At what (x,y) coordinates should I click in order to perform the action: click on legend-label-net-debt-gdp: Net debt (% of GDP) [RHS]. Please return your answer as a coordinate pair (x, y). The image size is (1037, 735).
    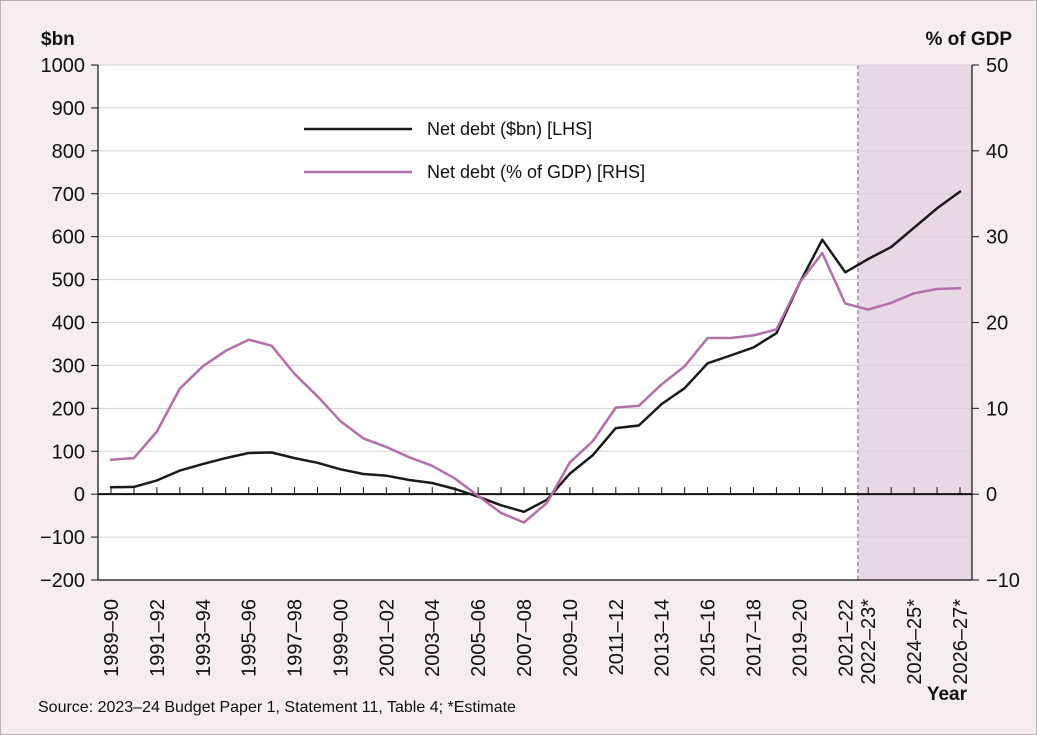
    Looking at the image, I should click on (536, 172).